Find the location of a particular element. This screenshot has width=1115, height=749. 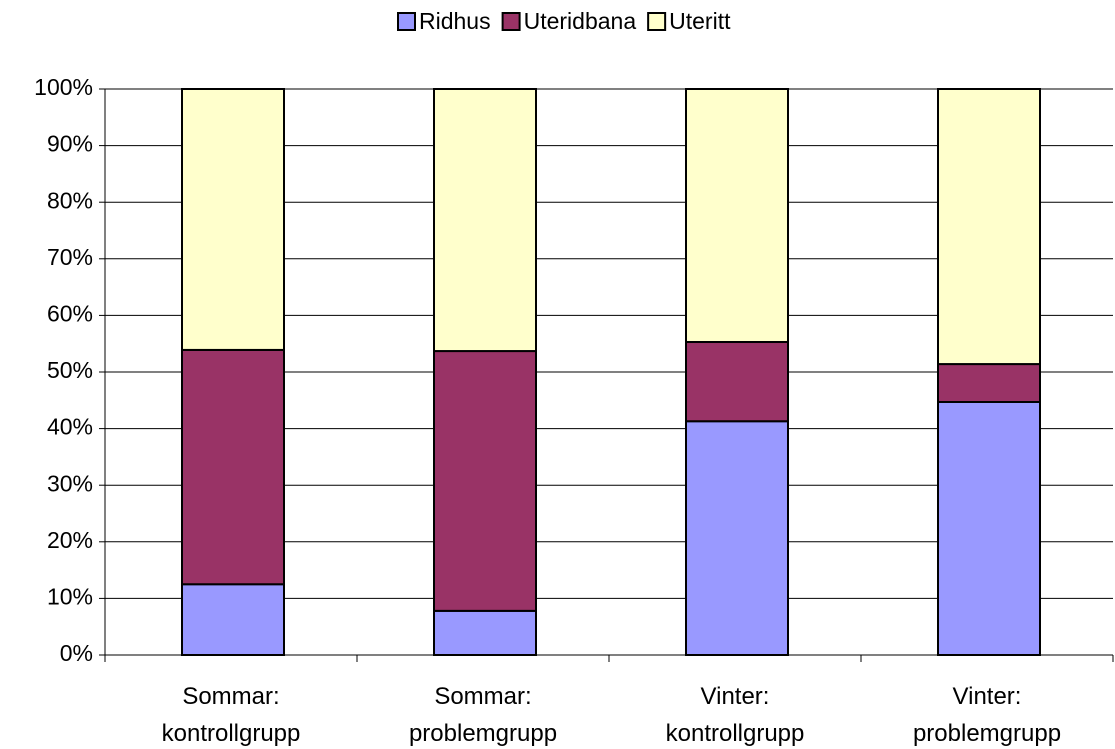

legend-label: Ridhus is located at coordinates (455, 21).